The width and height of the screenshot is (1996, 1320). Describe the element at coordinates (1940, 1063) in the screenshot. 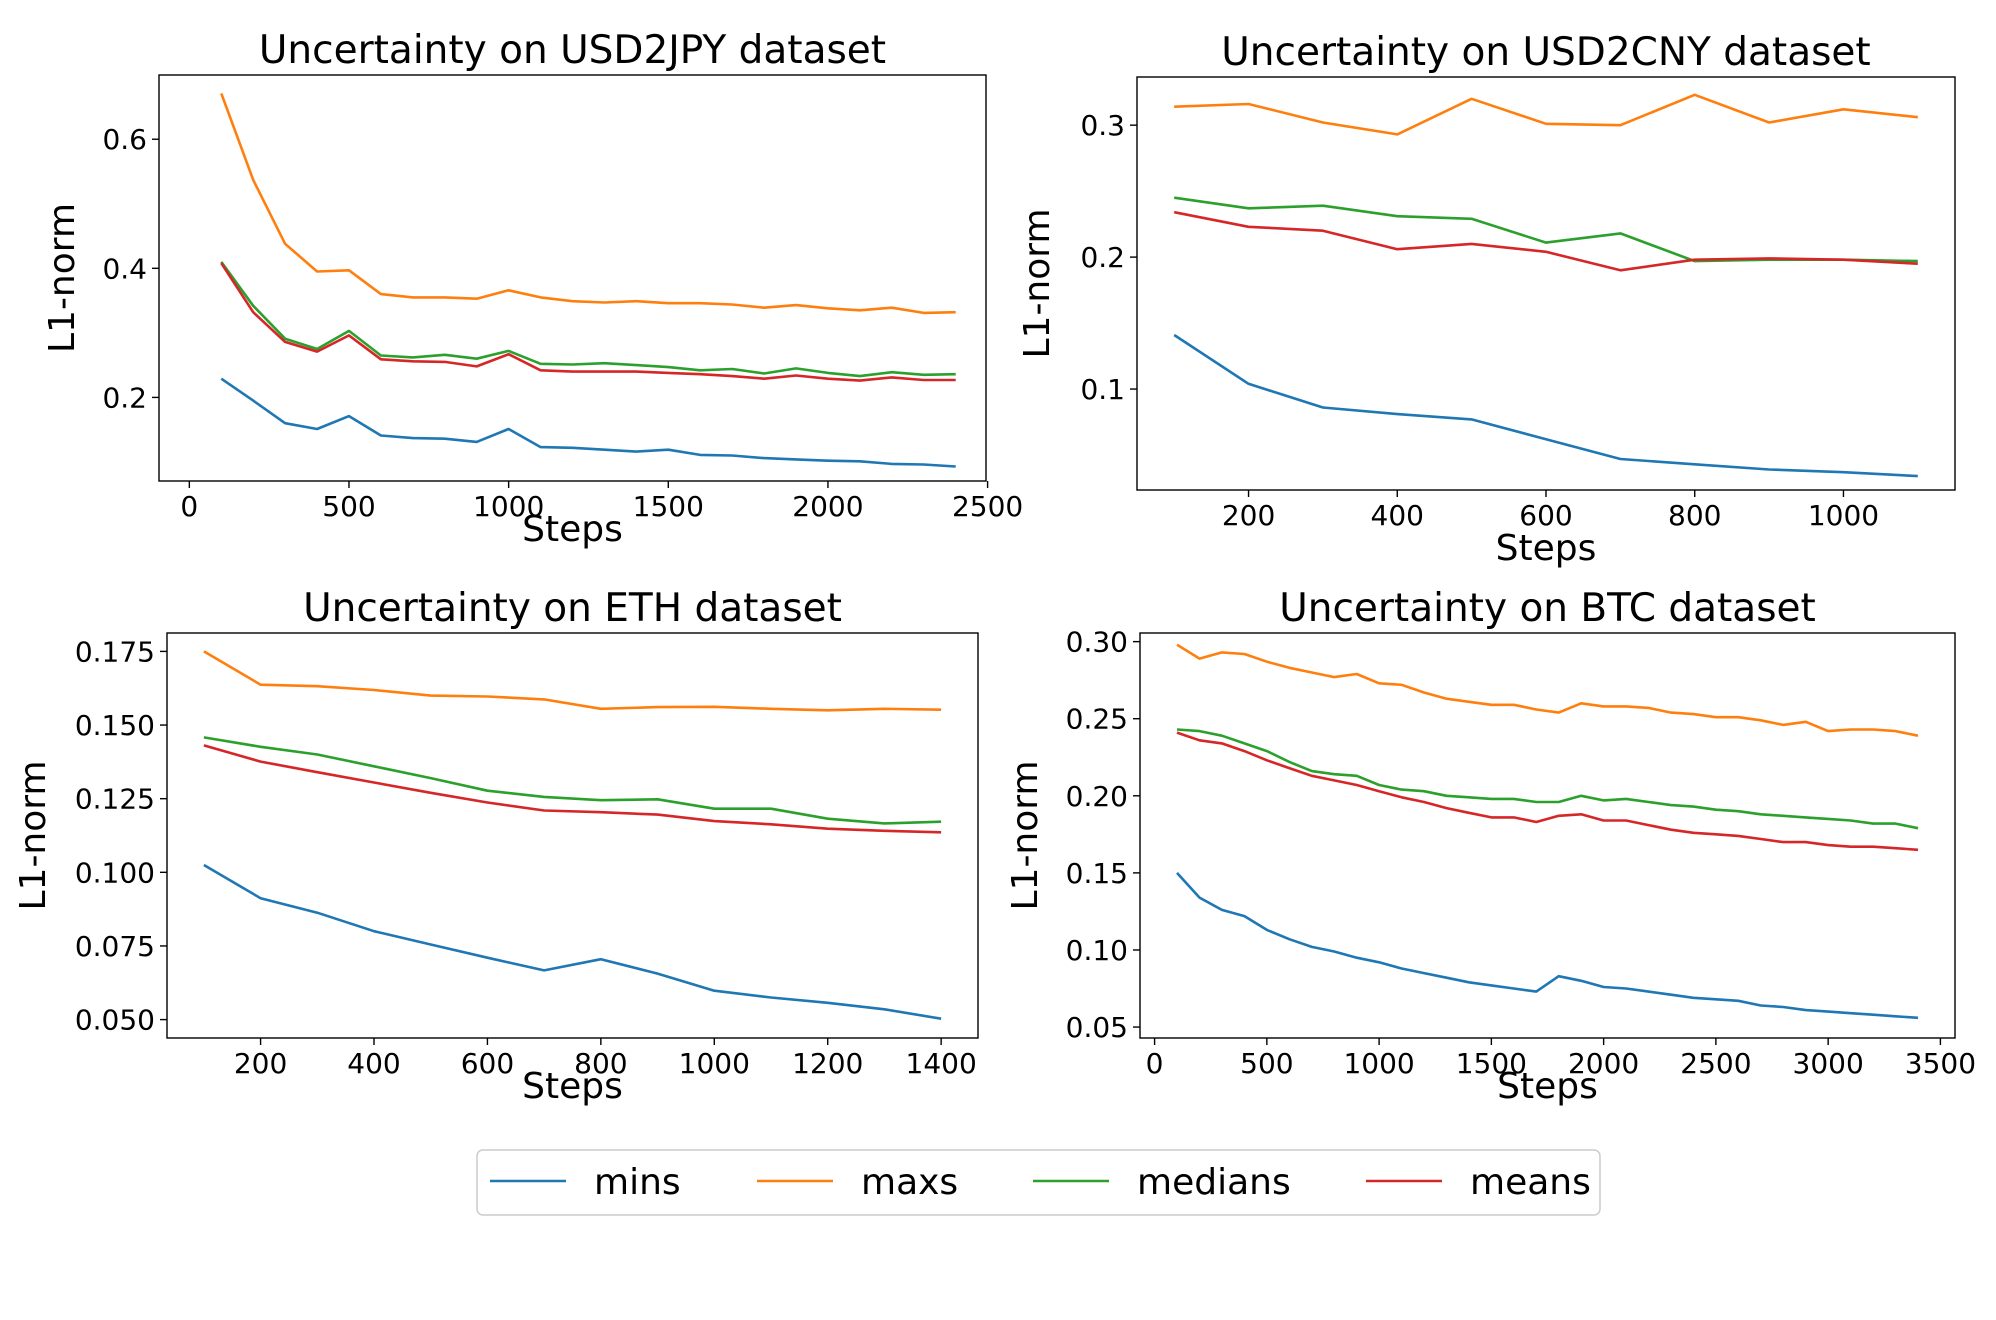

I see `x-tick-label: 3500` at that location.